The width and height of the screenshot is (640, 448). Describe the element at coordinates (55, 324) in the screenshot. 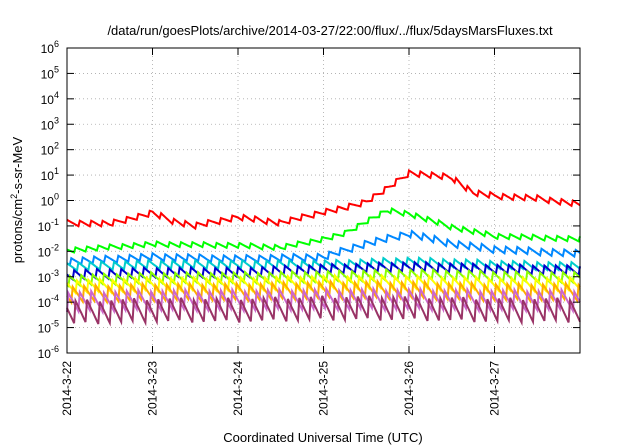

I see `y-tick-exp: -5` at that location.